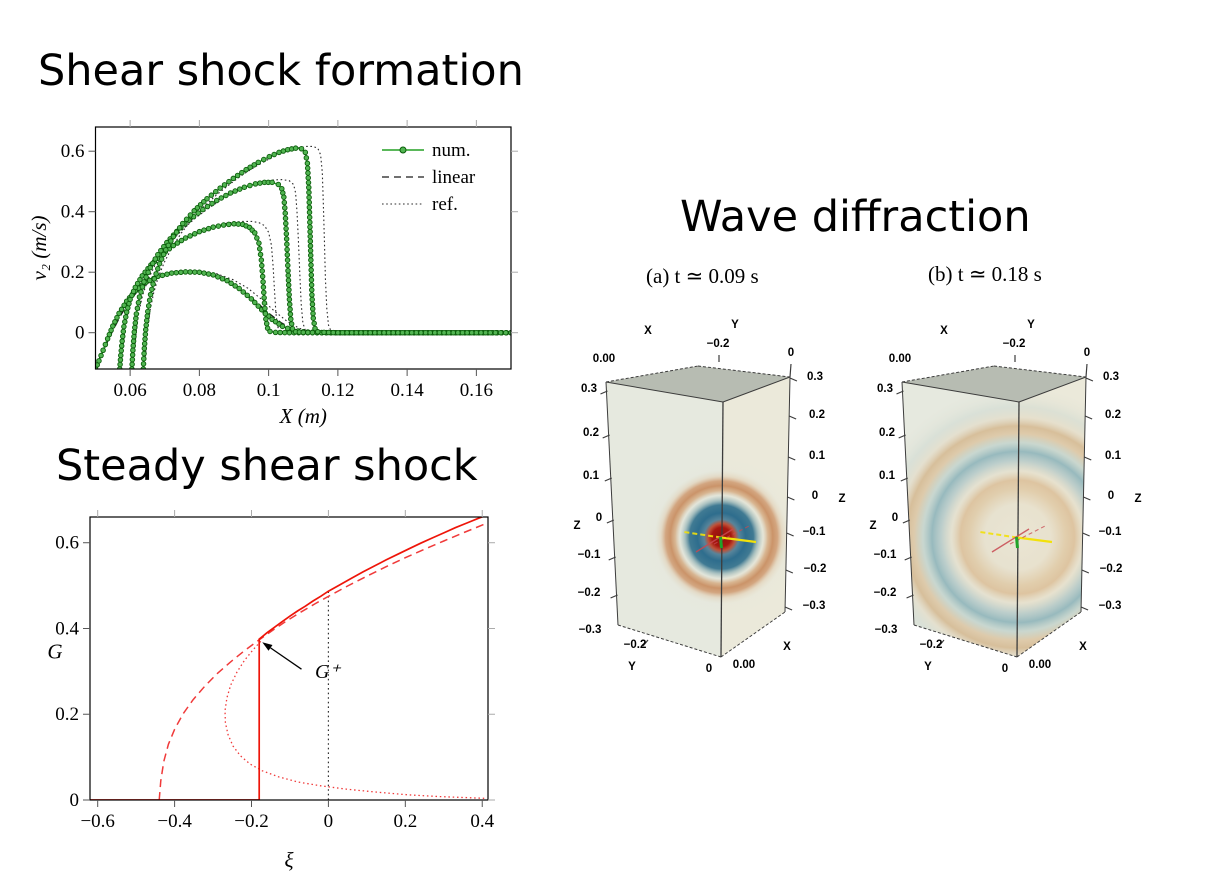  I want to click on y-axis-label: G, so click(54, 652).